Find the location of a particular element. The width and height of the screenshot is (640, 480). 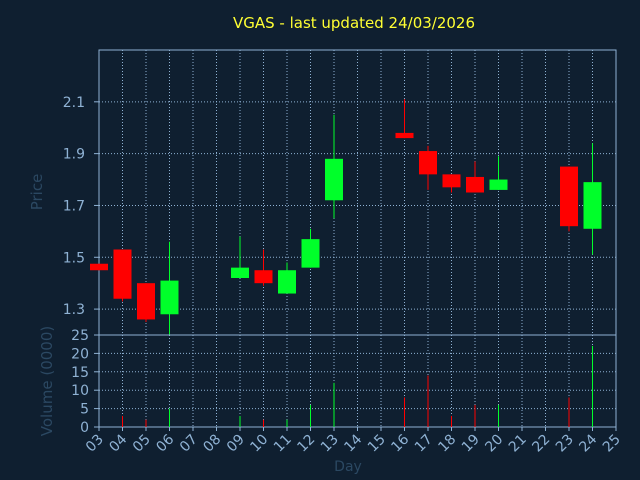

x-tick-label: 13 is located at coordinates (330, 444).